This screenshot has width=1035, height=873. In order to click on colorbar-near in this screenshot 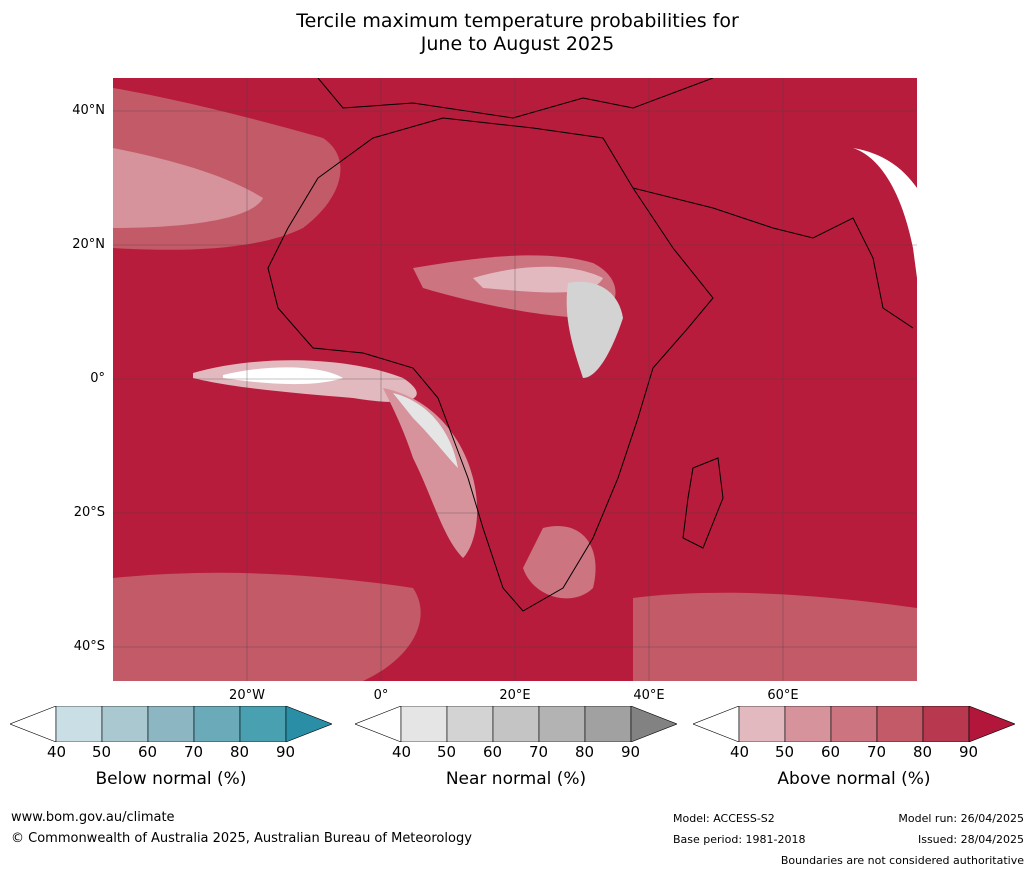, I will do `click(516, 724)`.